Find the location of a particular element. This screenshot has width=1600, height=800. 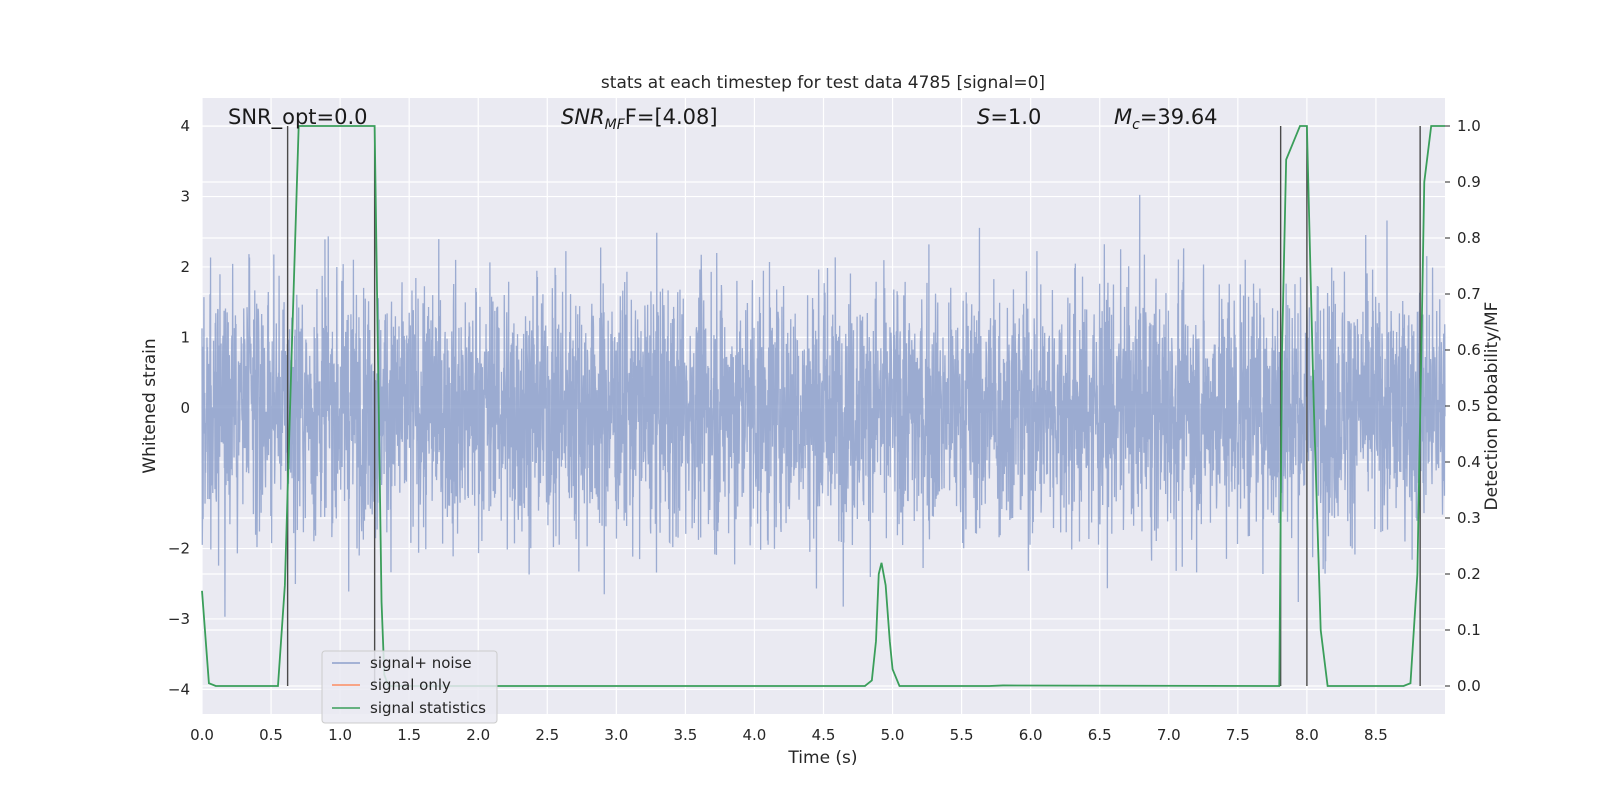

right-y-tick-label: 0.7 is located at coordinates (1469, 294).